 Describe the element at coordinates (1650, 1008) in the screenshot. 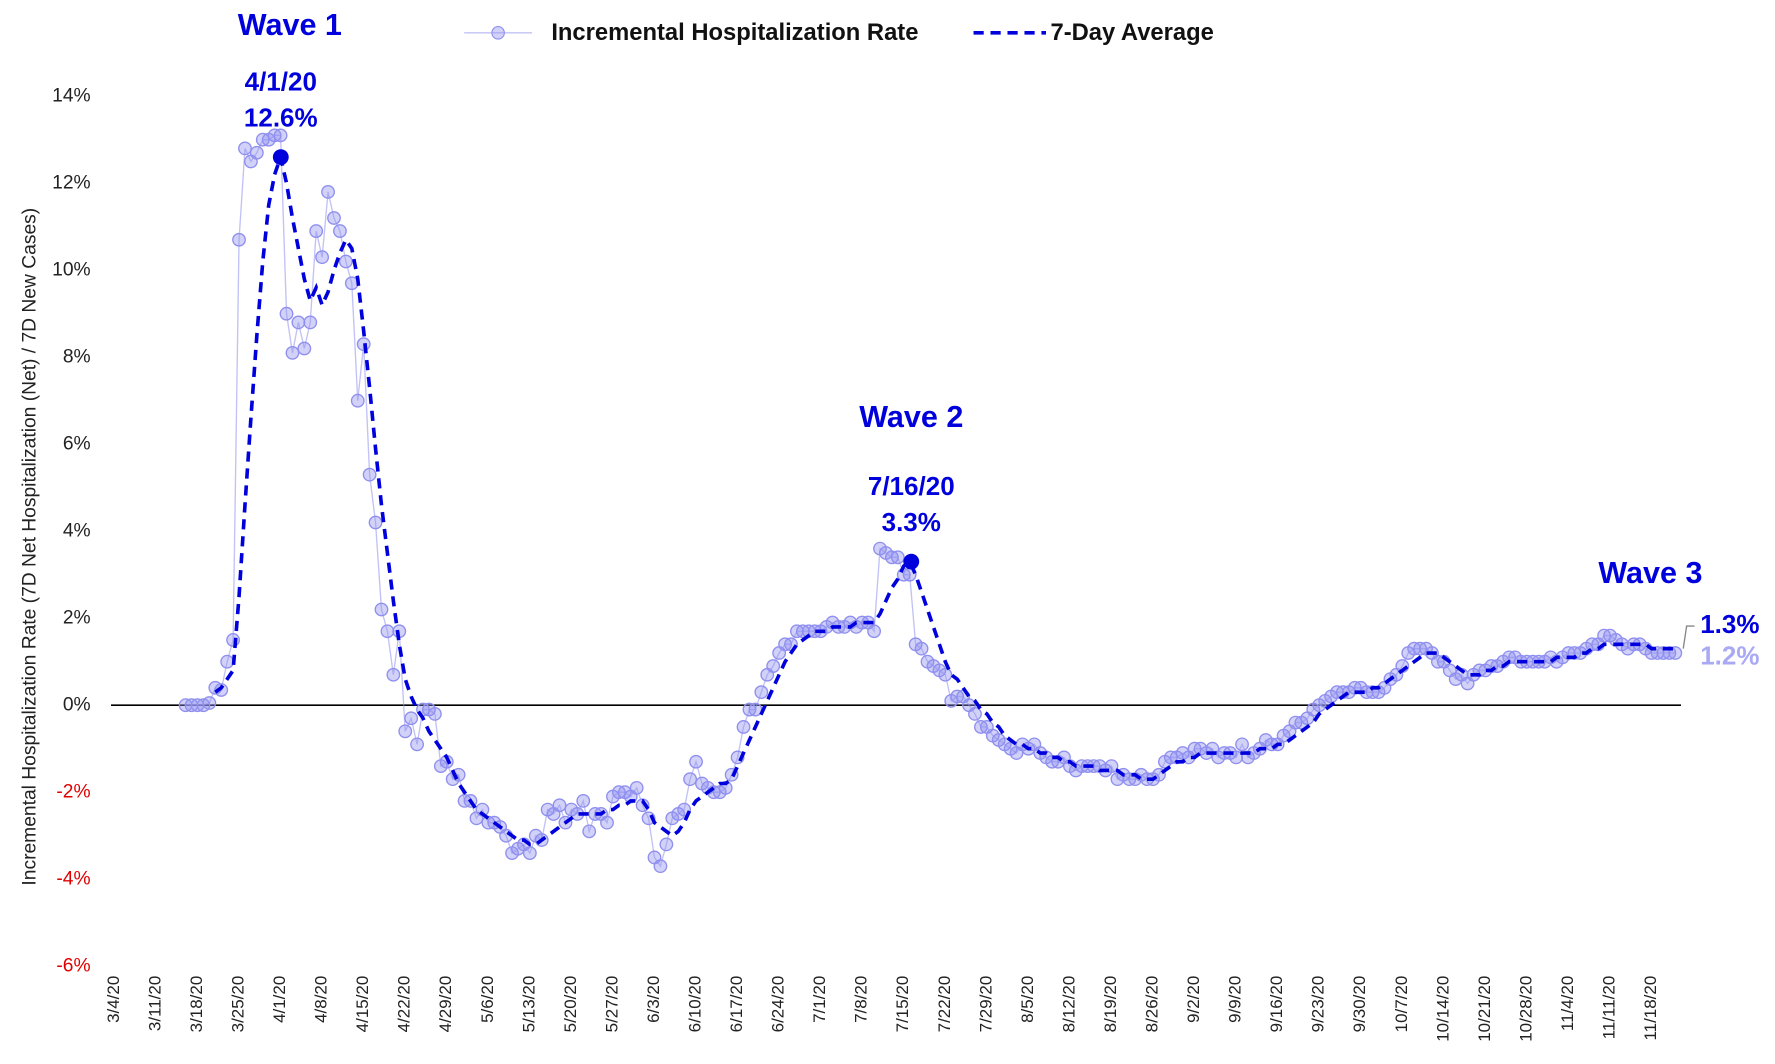

I see `x-tick-label: 11/18/20` at that location.